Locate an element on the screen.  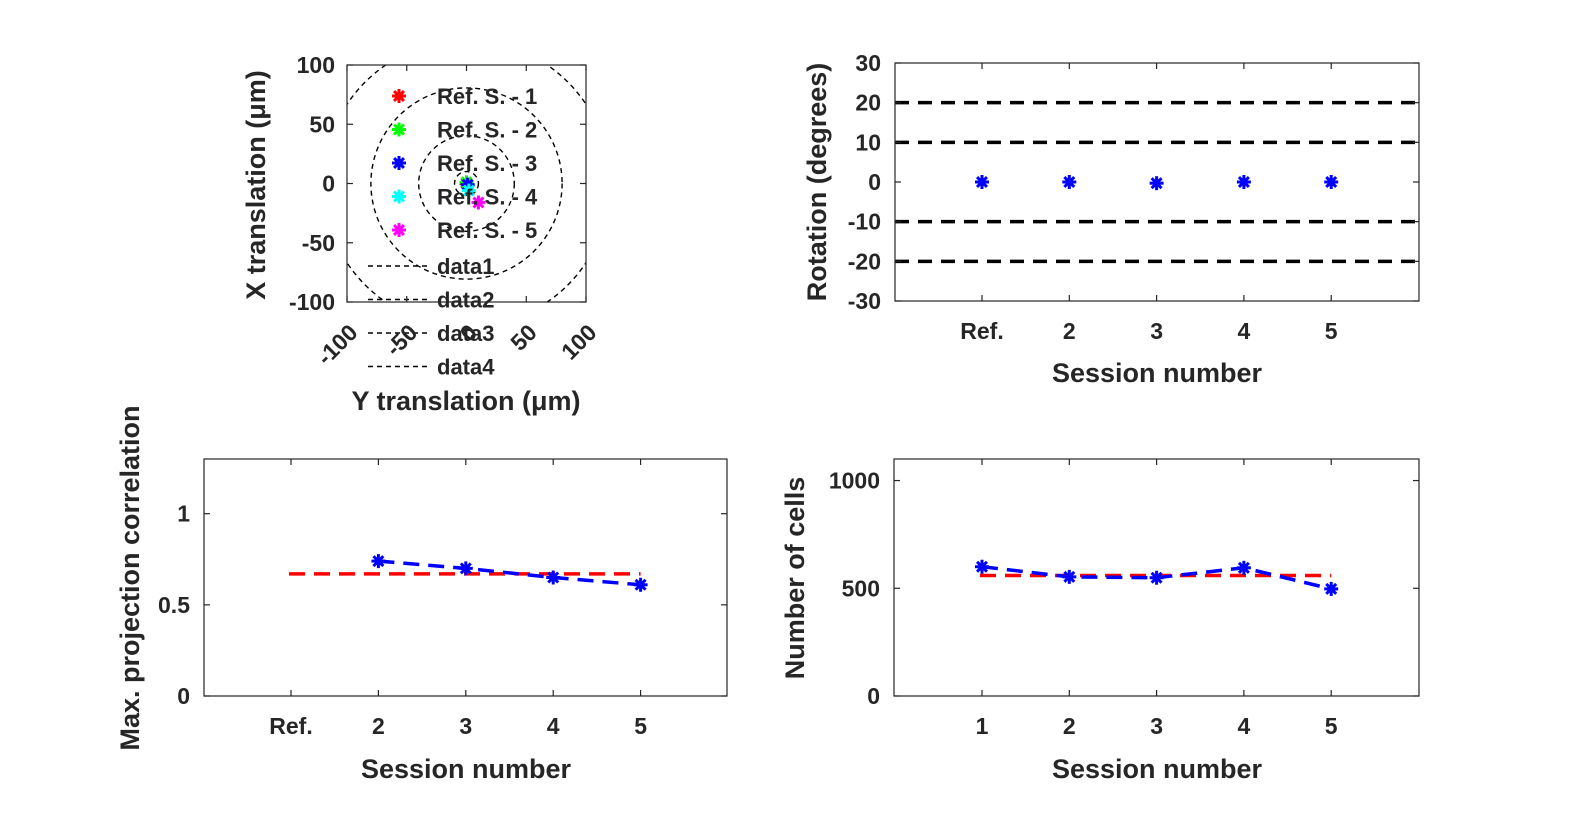
translation-y-axis-label: X translation (μm) is located at coordinates (256, 185).